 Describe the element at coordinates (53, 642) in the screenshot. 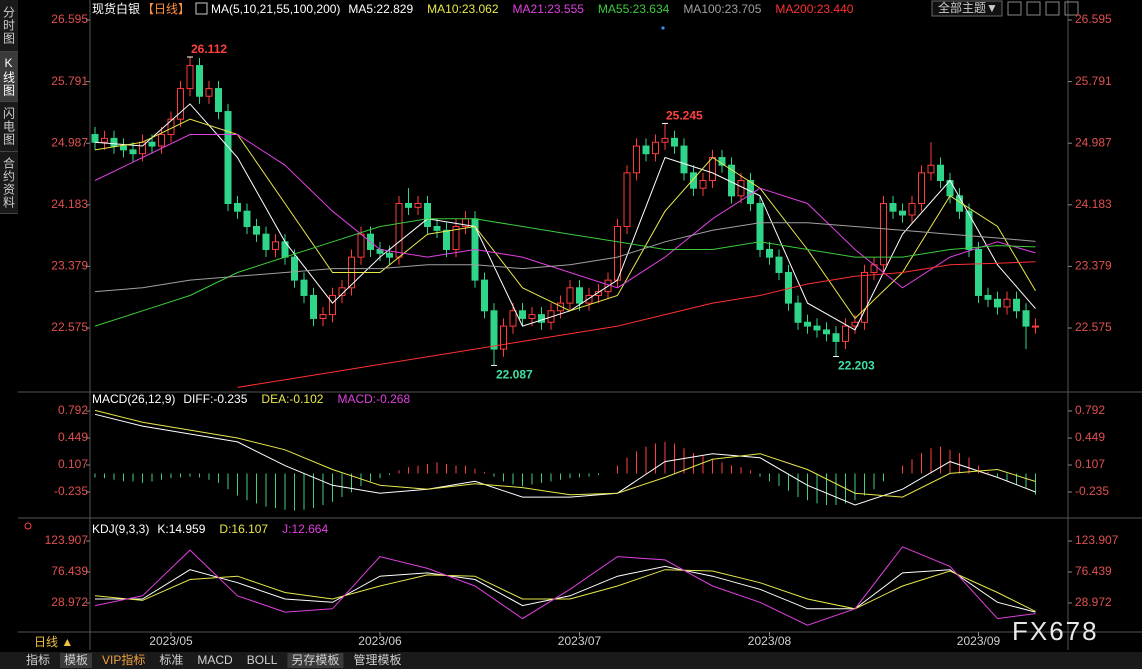

I see `period-toggle: 日线 ▲` at that location.